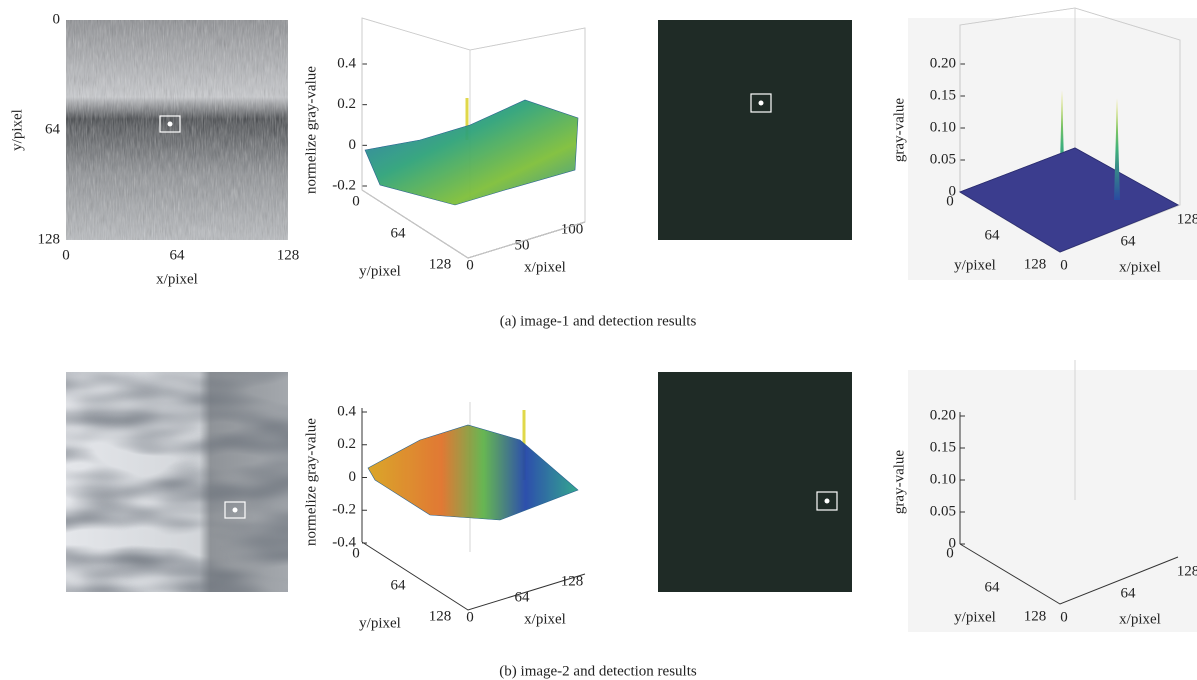  I want to click on plot-bg, so click(1052, 501).